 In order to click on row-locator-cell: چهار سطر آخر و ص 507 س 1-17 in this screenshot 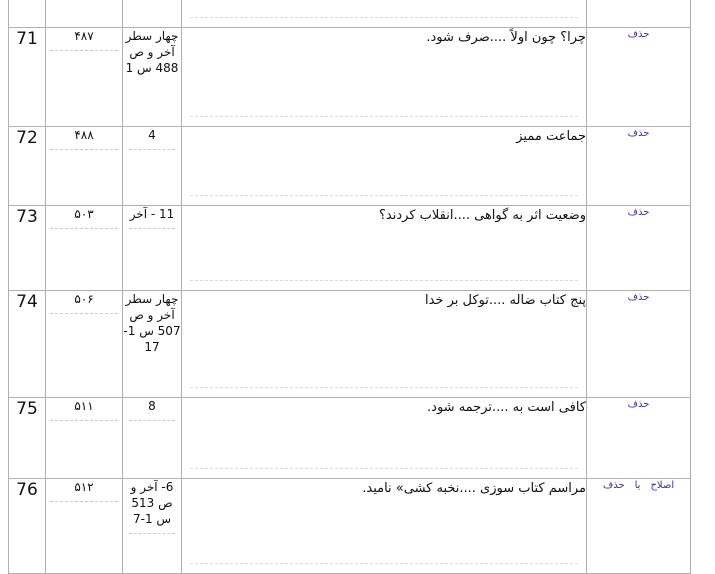, I will do `click(152, 344)`.